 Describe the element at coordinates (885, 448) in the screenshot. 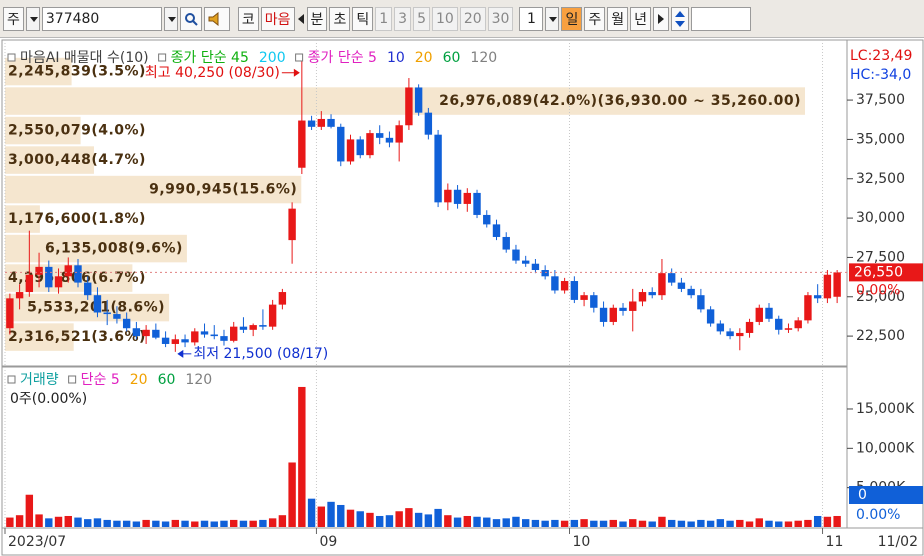

I see `y-tick-label: 10,000K` at that location.